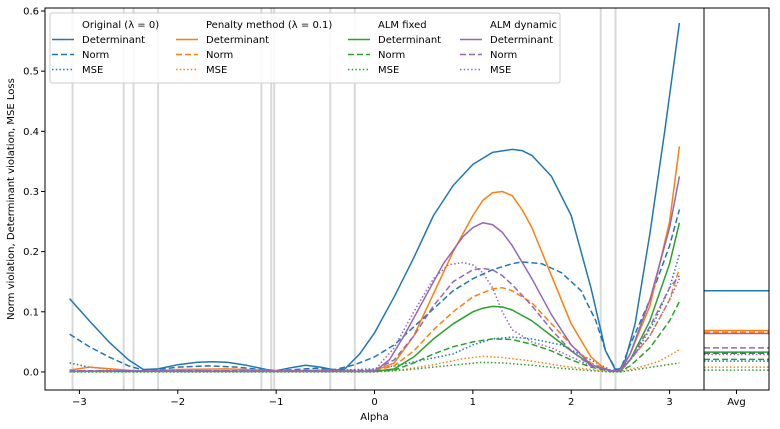 The image size is (780, 429). What do you see at coordinates (31, 192) in the screenshot?
I see `y-tick-label-3: 0.3` at bounding box center [31, 192].